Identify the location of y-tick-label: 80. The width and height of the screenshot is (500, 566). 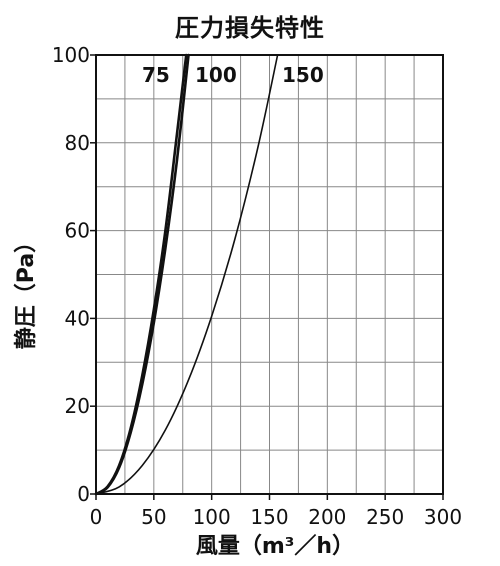
(77, 143).